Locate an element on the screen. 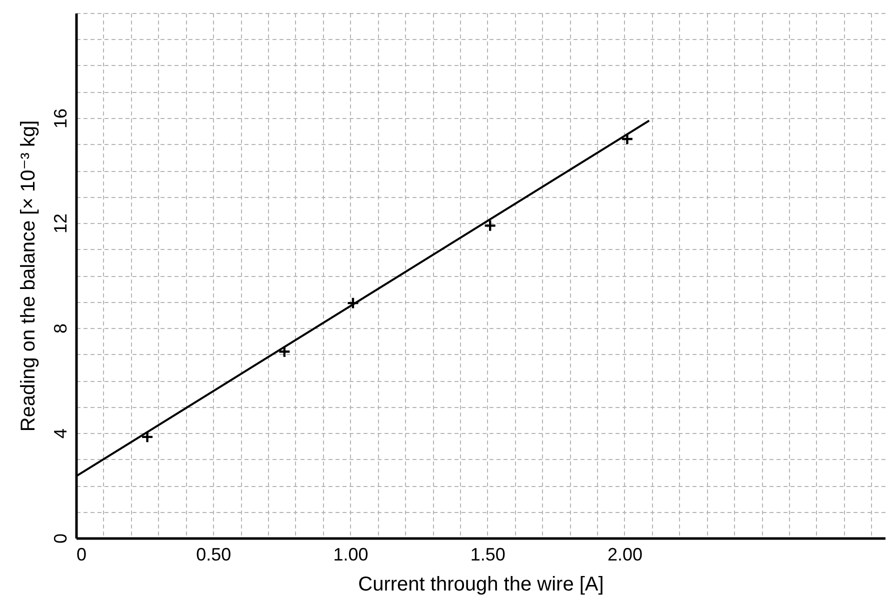 This screenshot has width=888, height=606. x-tick-label: 1.50 is located at coordinates (488, 554).